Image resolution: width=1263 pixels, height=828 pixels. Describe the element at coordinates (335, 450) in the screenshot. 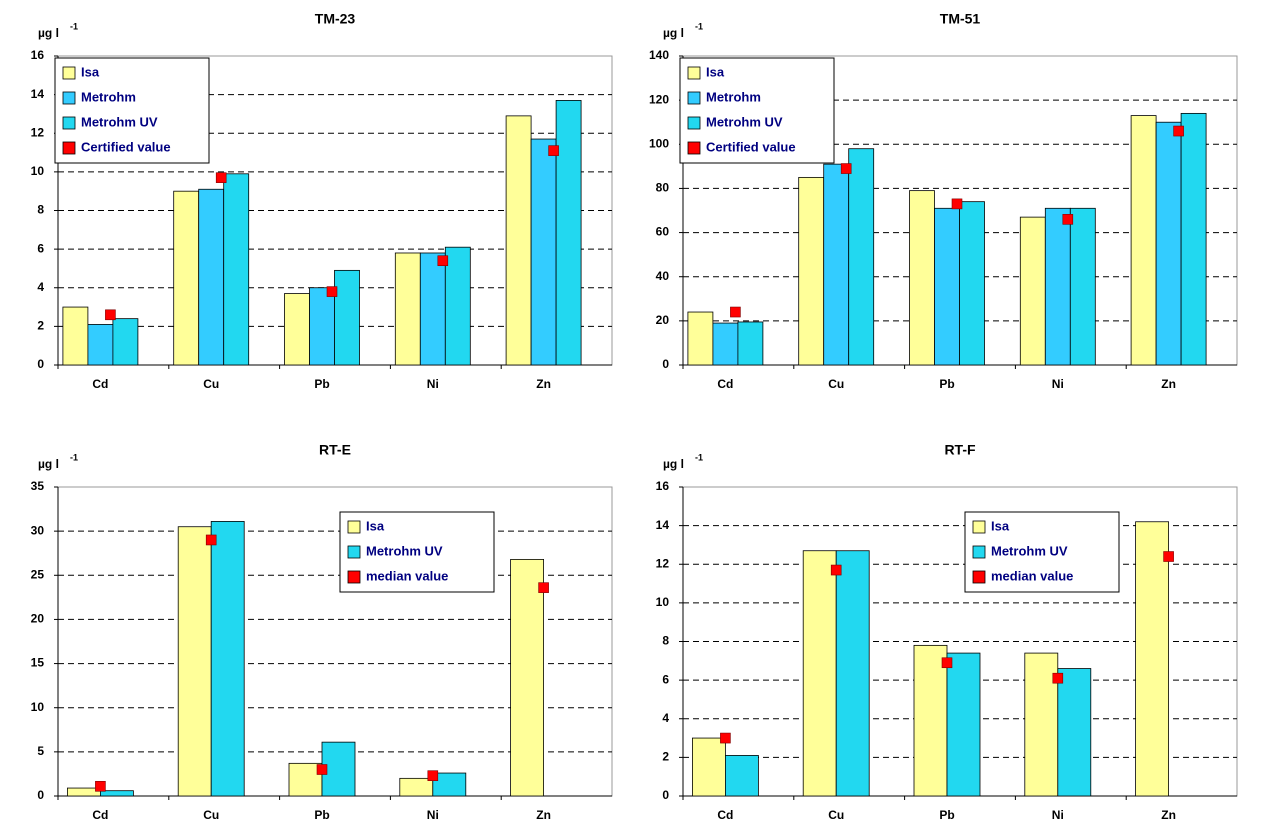

I see `chart-title: RT-E` at that location.